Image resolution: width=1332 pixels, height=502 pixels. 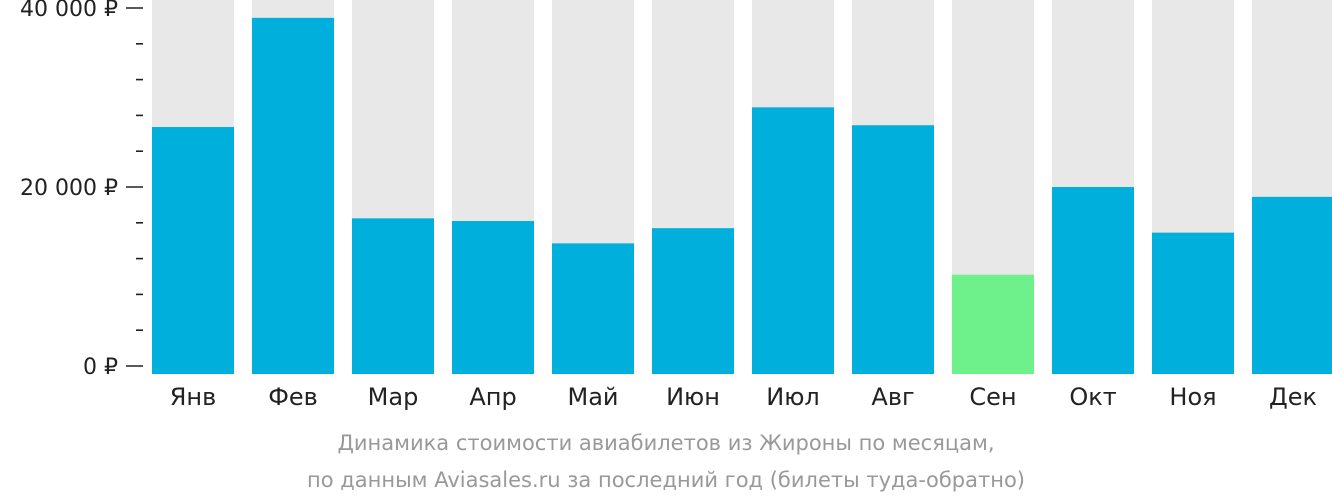 I want to click on x-axis: Янв Фев Мар Апр Май Июн Июл Авг Сен Окт Ноя Дек, so click(x=743, y=397).